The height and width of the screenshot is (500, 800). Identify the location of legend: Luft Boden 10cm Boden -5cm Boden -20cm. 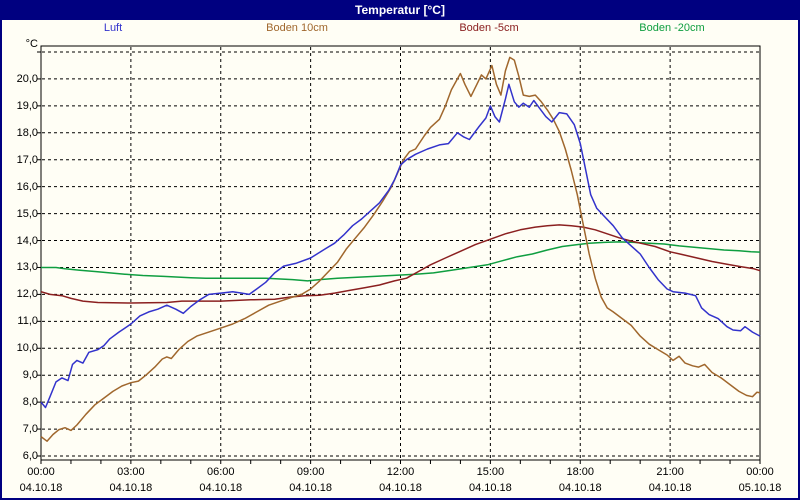
(400, 30).